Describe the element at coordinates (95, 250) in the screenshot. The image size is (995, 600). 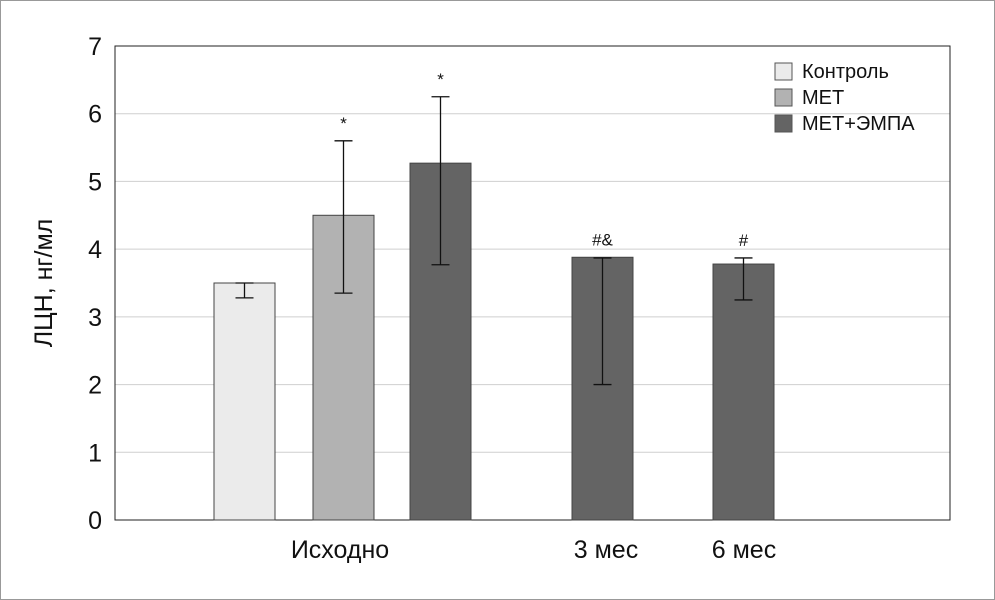
I see `y-tick-label: 4` at that location.